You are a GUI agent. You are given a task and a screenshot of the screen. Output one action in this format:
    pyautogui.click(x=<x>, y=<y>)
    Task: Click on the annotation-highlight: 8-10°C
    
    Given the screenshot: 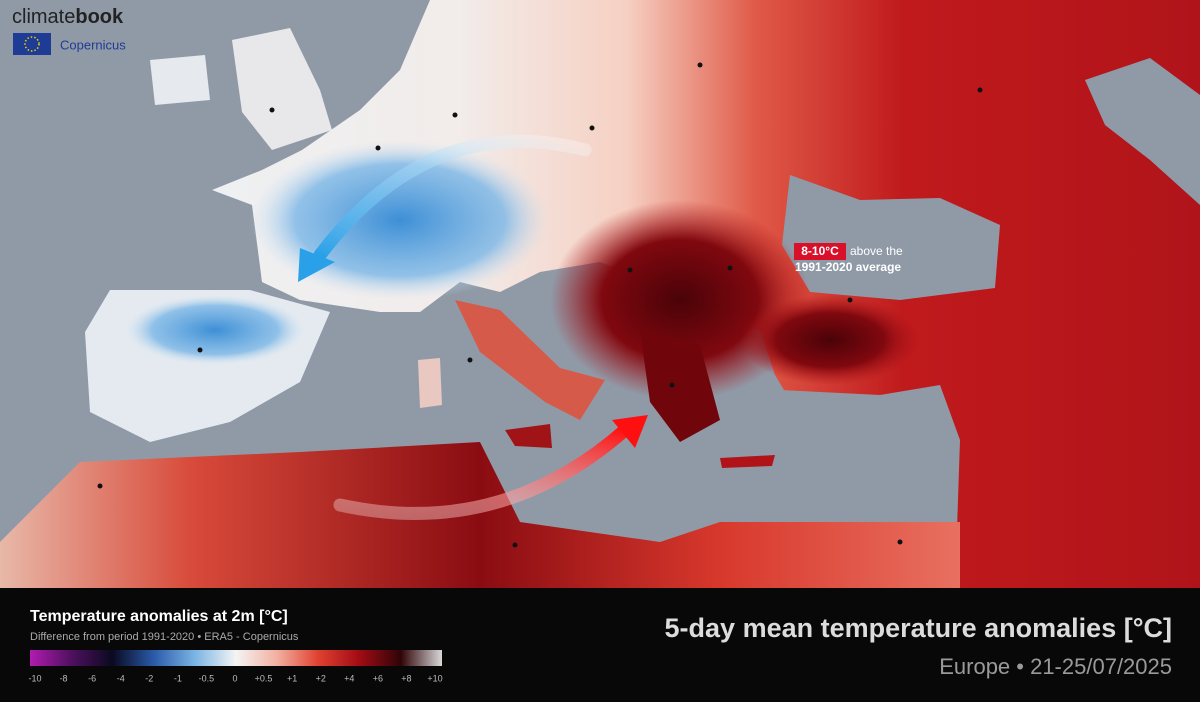 What is the action you would take?
    pyautogui.click(x=820, y=251)
    